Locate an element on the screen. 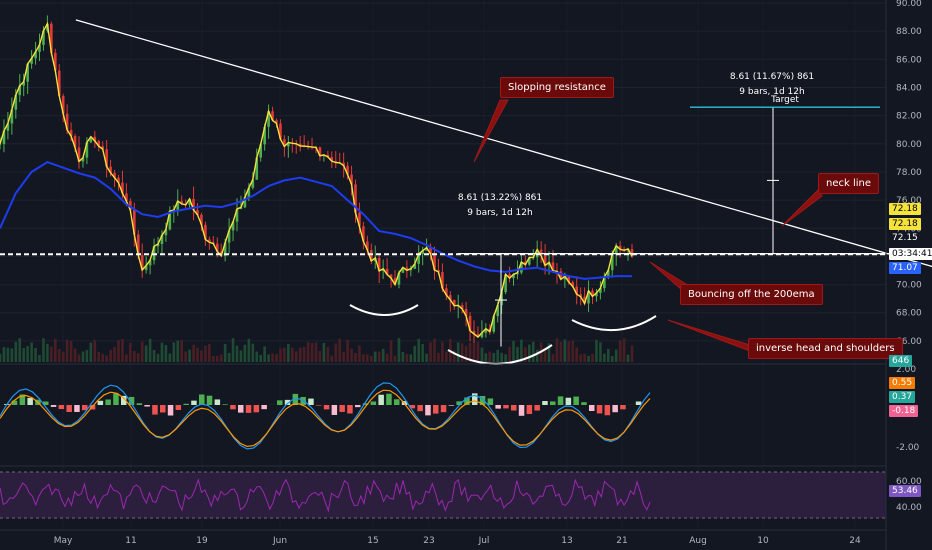 The width and height of the screenshot is (932, 550). price-tick-label: 82.00 is located at coordinates (909, 117).